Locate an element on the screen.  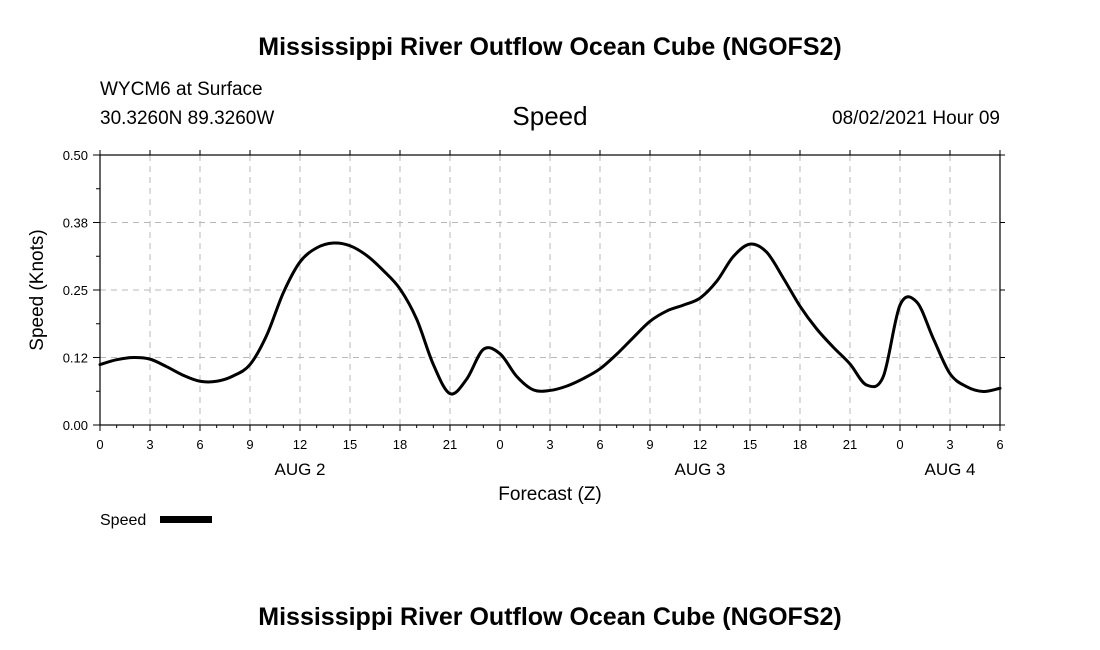
variable-title: Speed is located at coordinates (549, 116).